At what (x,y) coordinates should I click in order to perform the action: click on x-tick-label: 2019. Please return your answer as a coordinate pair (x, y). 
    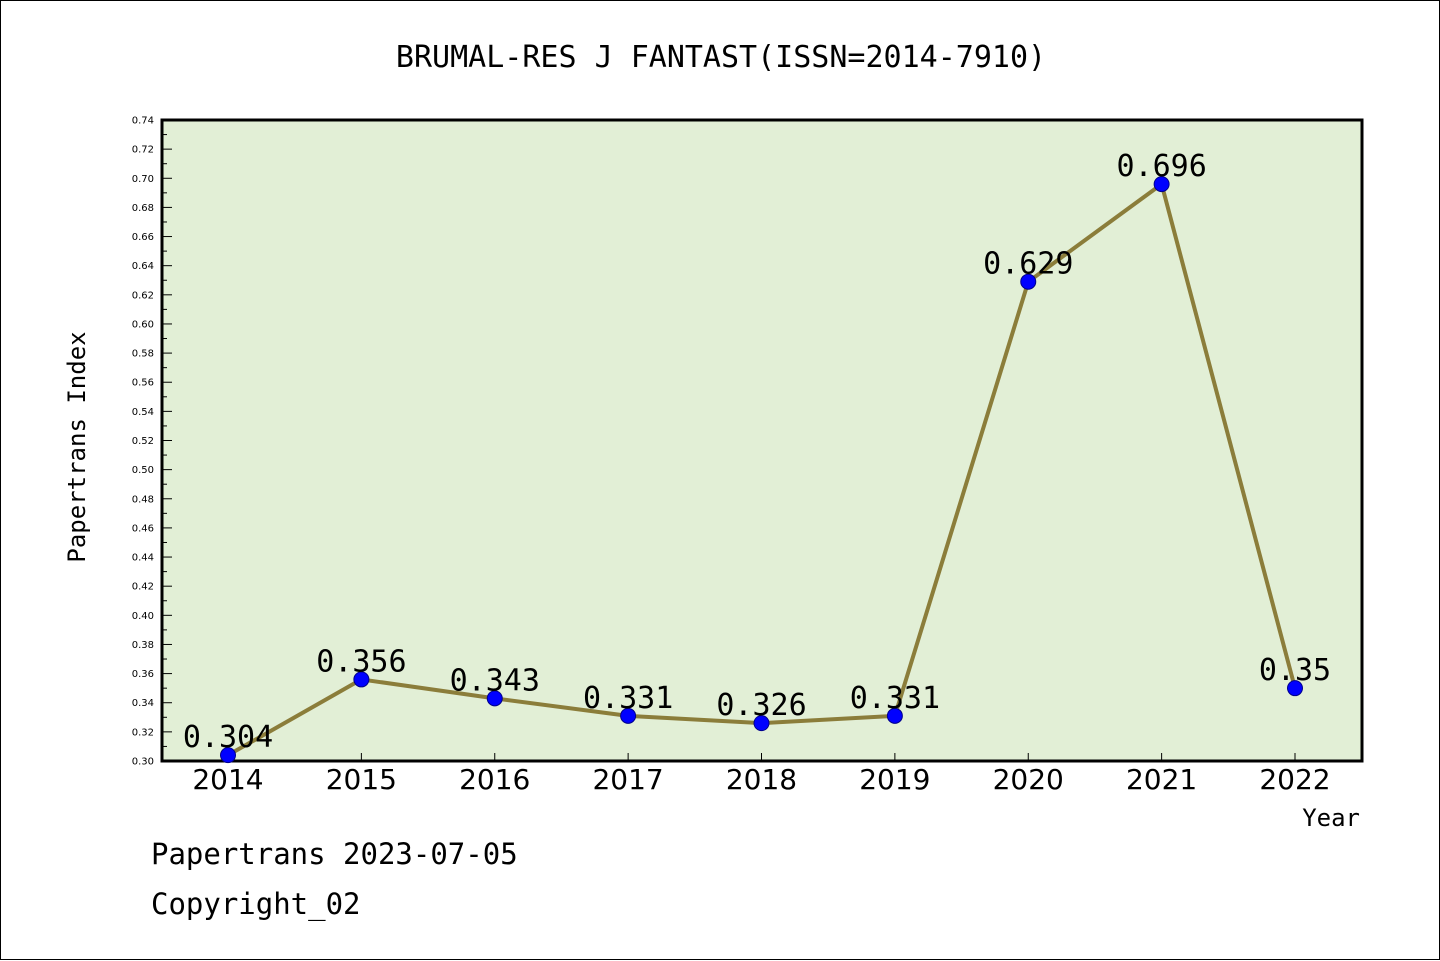
    Looking at the image, I should click on (894, 779).